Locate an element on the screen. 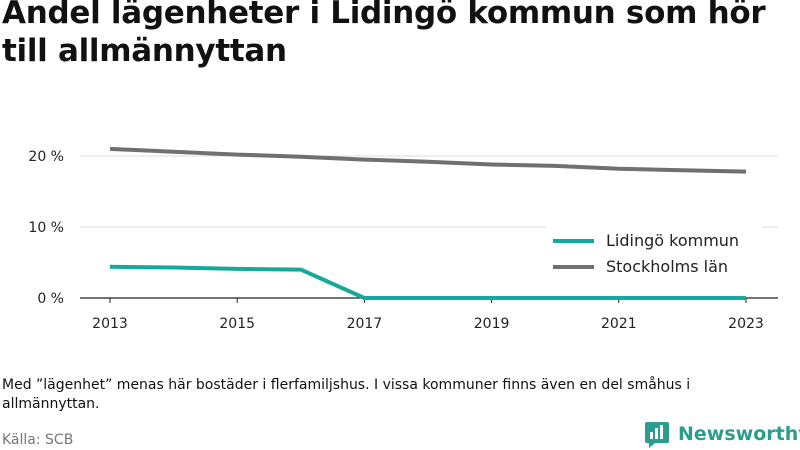  x-tick-label: 2023 is located at coordinates (746, 324).